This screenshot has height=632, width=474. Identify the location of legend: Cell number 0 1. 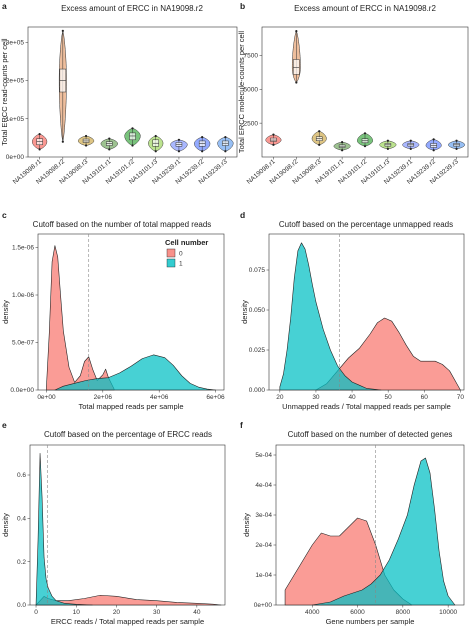
(186, 253).